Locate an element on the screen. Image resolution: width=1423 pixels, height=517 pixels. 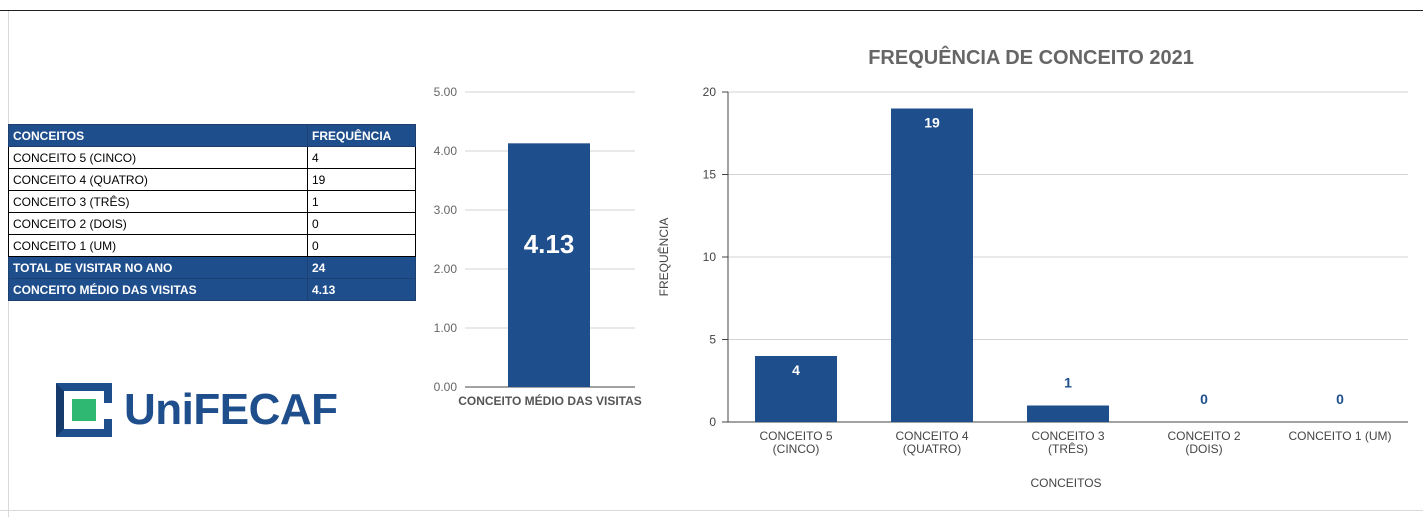
table-row: CONCEITO 1 (UM) 0 is located at coordinates (212, 245).